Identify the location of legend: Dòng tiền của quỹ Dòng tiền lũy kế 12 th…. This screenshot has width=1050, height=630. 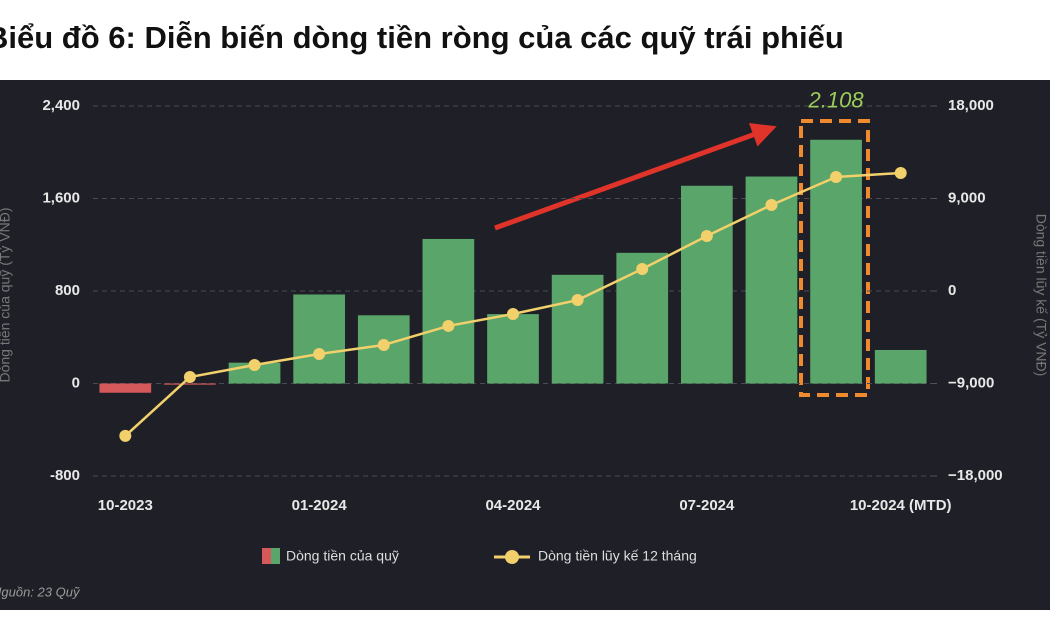
(479, 556).